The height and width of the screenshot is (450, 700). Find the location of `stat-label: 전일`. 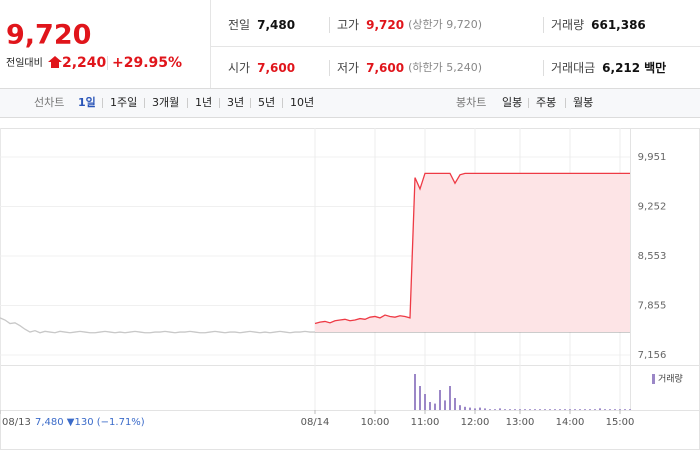

stat-label: 전일 is located at coordinates (239, 25).